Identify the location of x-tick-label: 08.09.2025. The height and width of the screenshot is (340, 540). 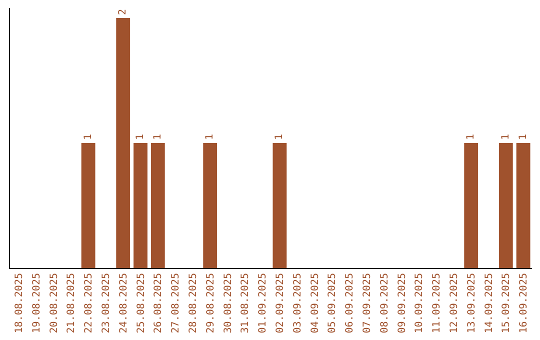
(384, 303).